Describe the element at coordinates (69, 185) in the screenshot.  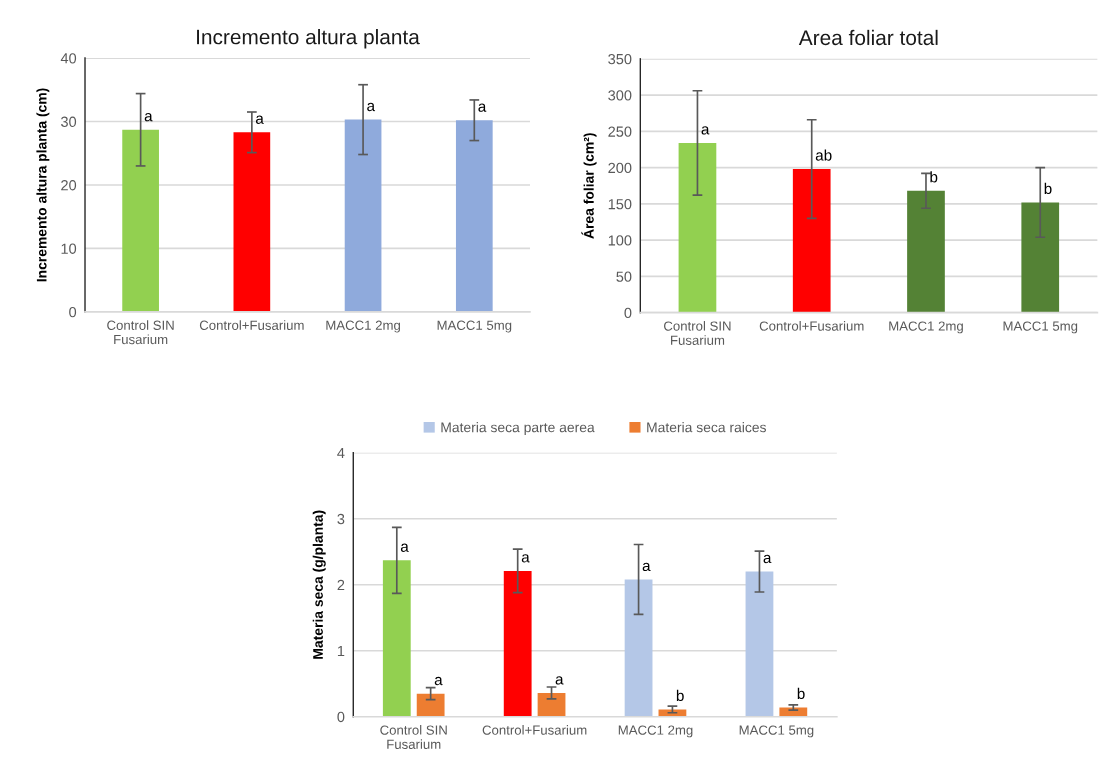
I see `y-tick-label: 20` at that location.